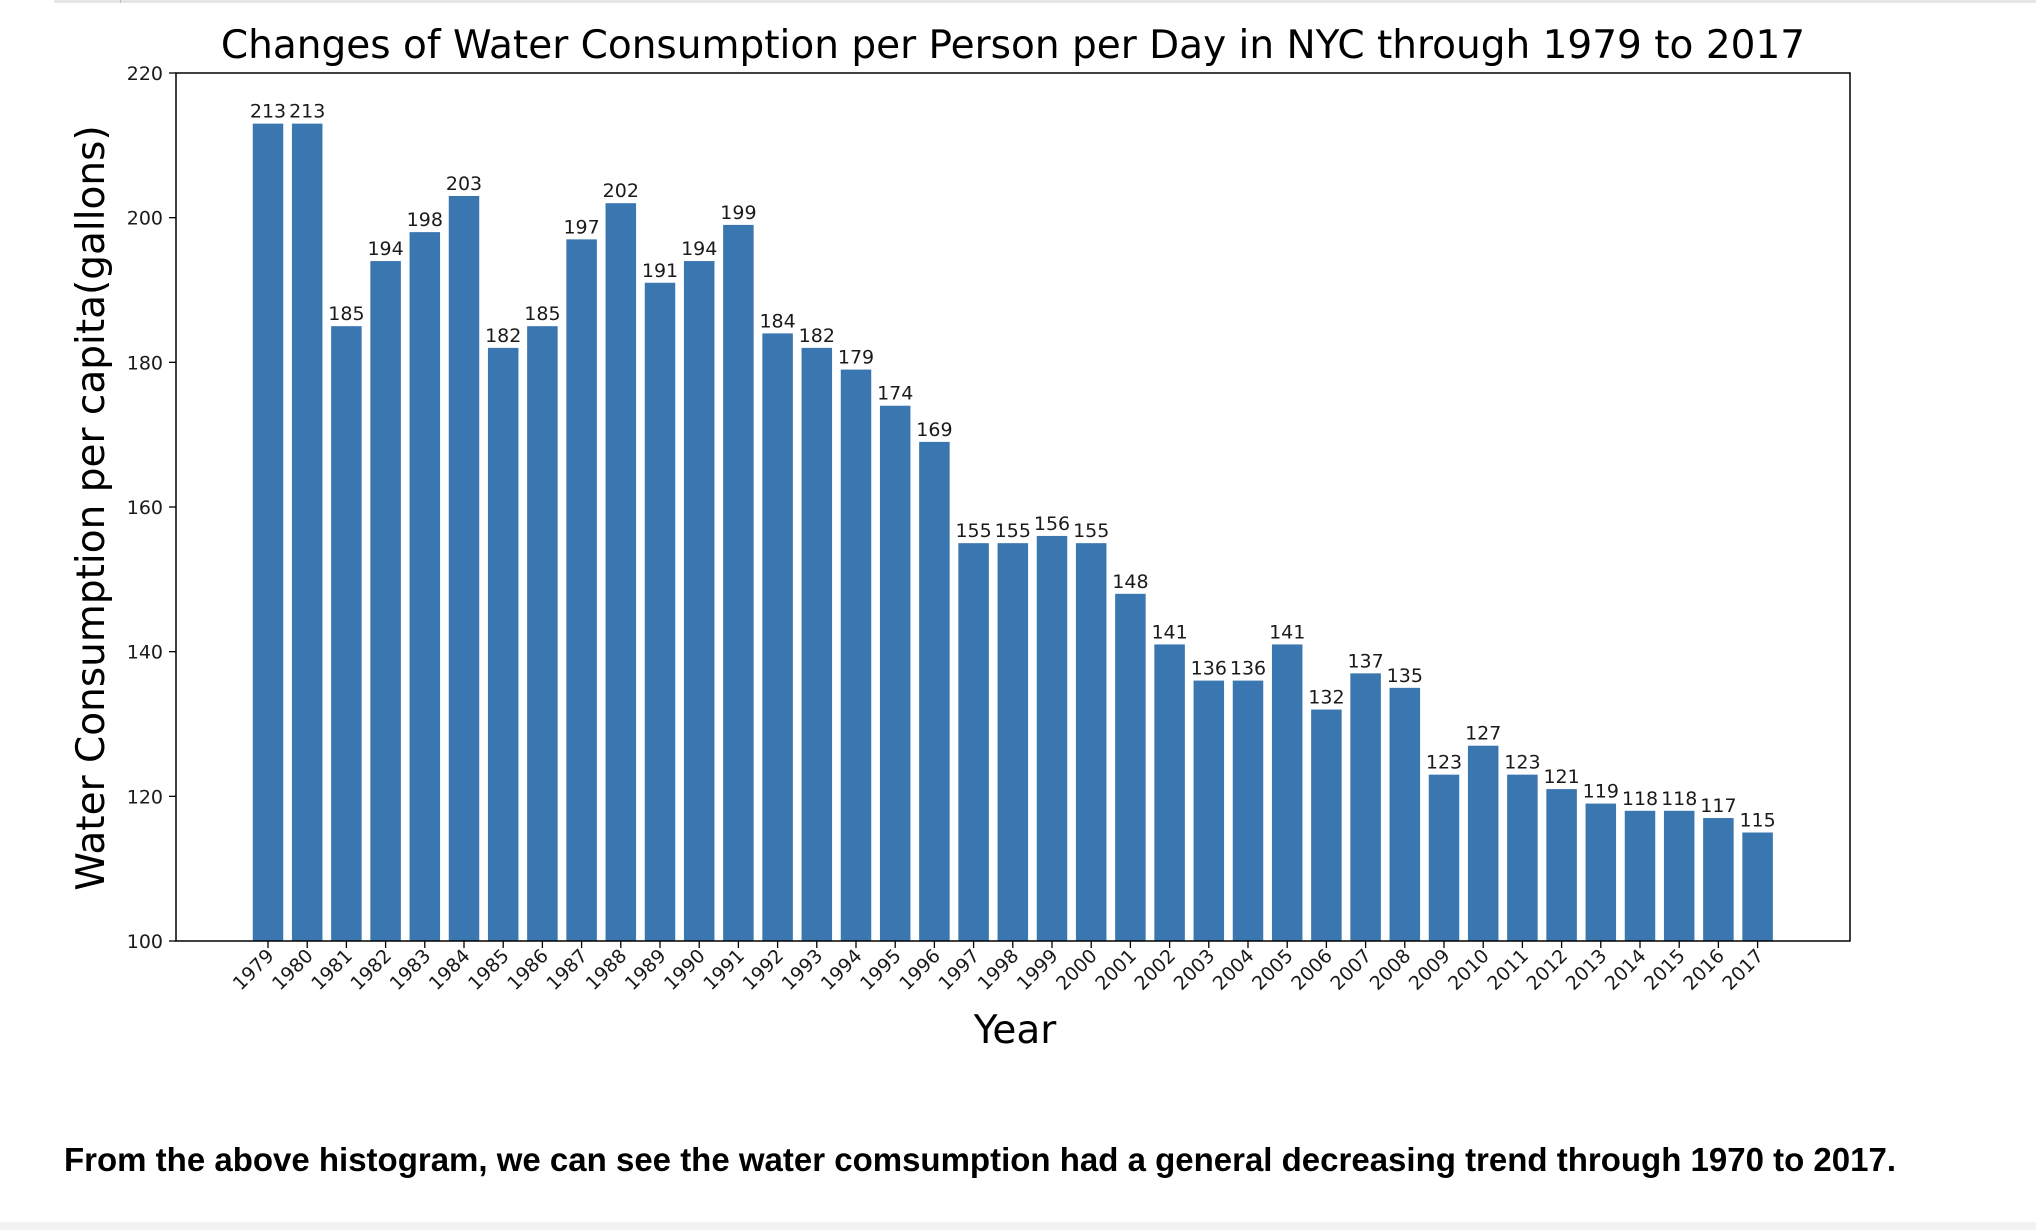 Image resolution: width=2036 pixels, height=1230 pixels. I want to click on x-tick-label: 2015, so click(1665, 970).